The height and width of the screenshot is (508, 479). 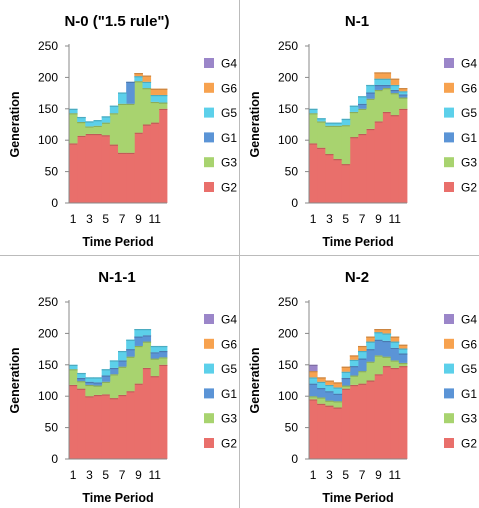 I want to click on bar-g1-t6, so click(x=354, y=371).